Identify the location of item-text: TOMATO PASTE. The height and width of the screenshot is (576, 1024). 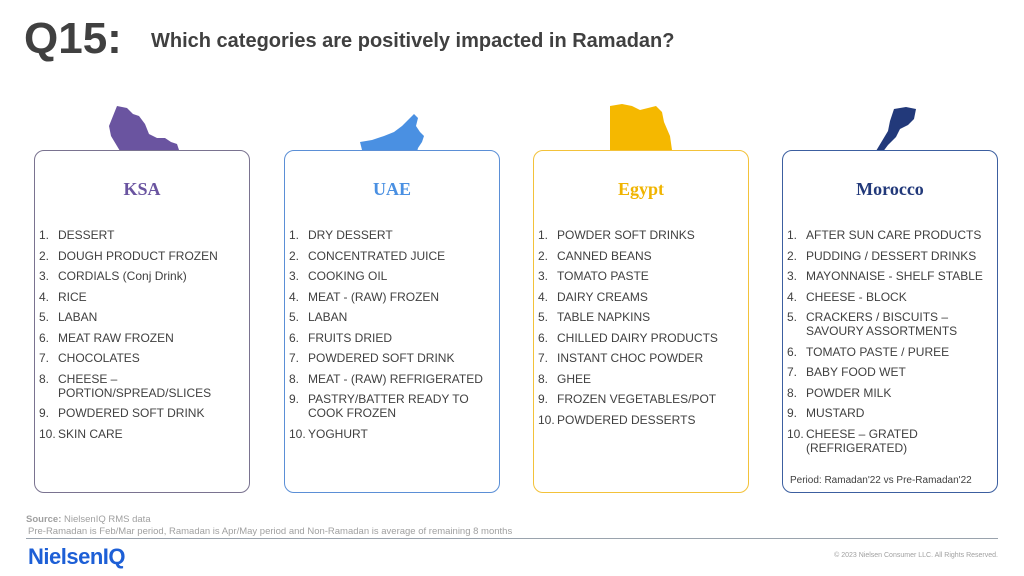
(603, 276).